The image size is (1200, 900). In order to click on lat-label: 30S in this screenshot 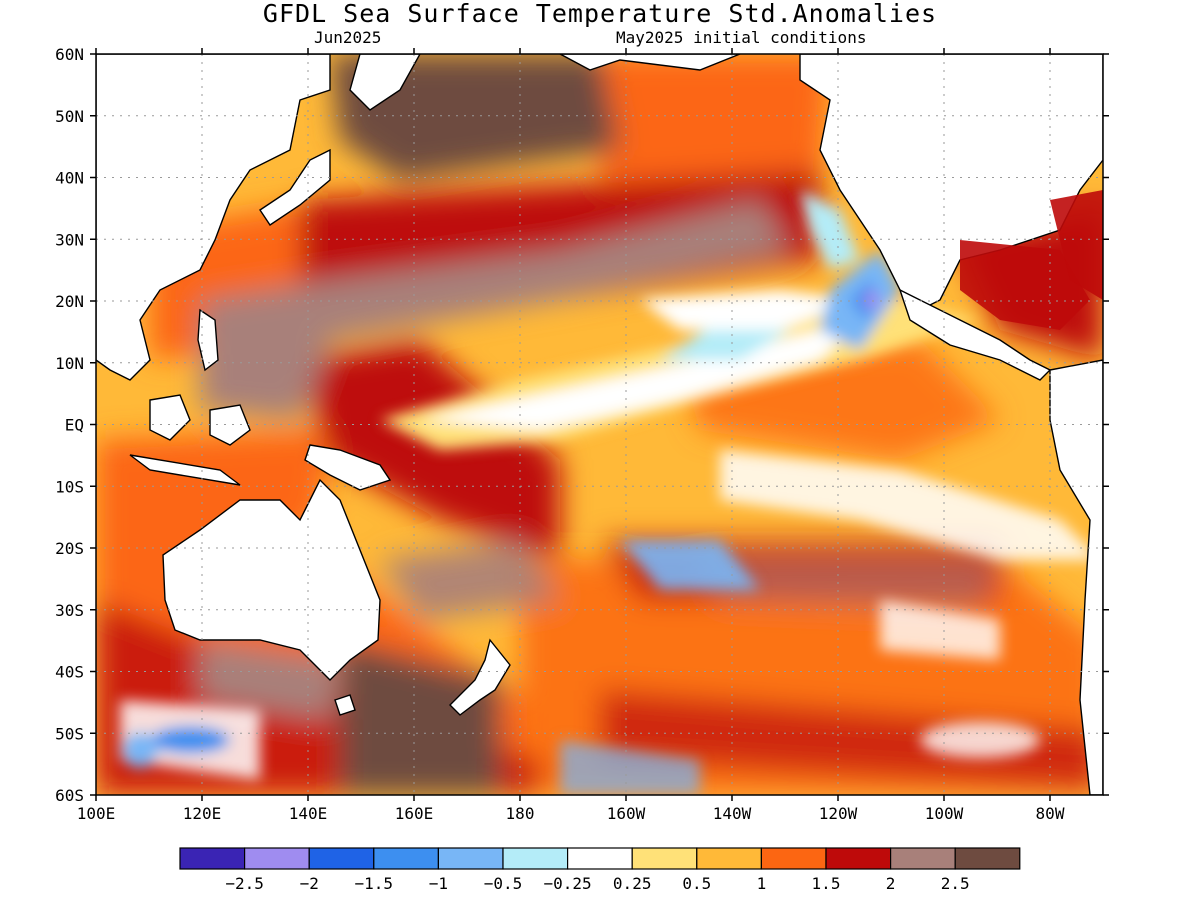, I will do `click(69, 610)`.